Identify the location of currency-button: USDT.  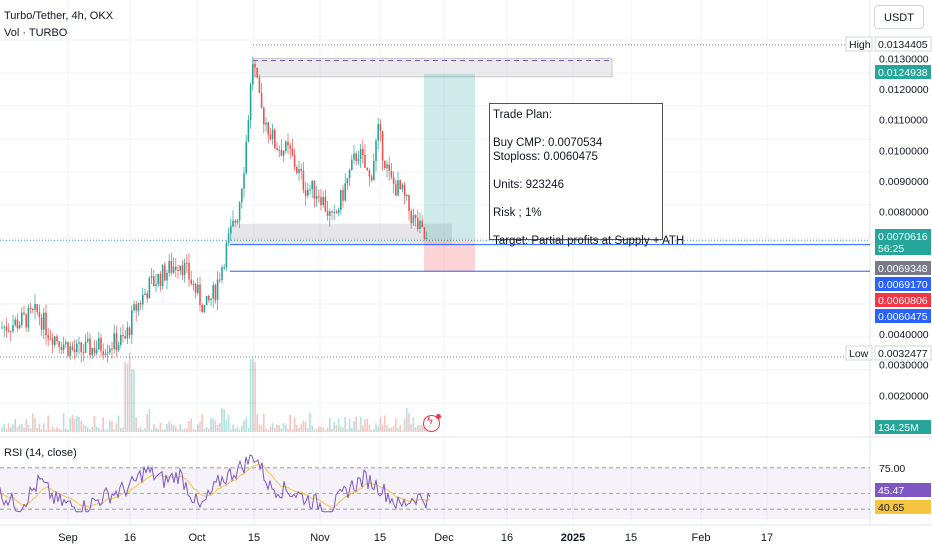
(899, 17).